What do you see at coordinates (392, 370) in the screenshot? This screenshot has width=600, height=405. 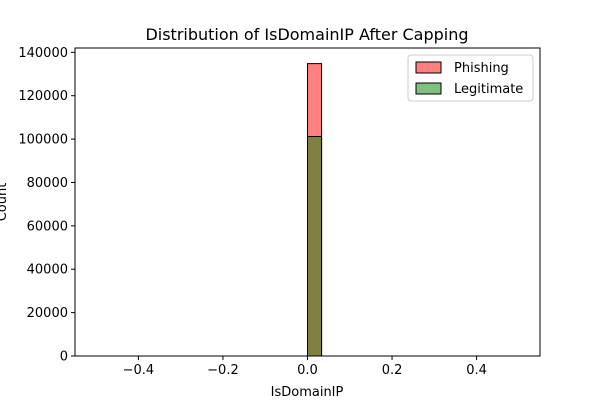 I see `x-tick-label: 0.2` at bounding box center [392, 370].